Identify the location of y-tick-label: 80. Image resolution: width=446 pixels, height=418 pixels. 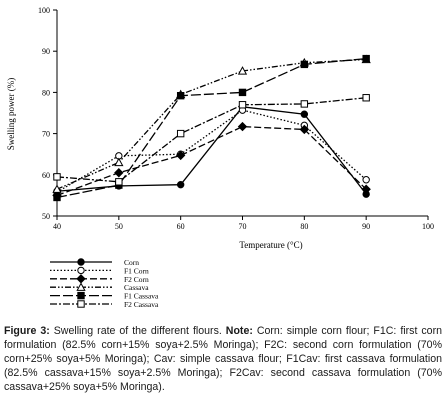
(46, 92).